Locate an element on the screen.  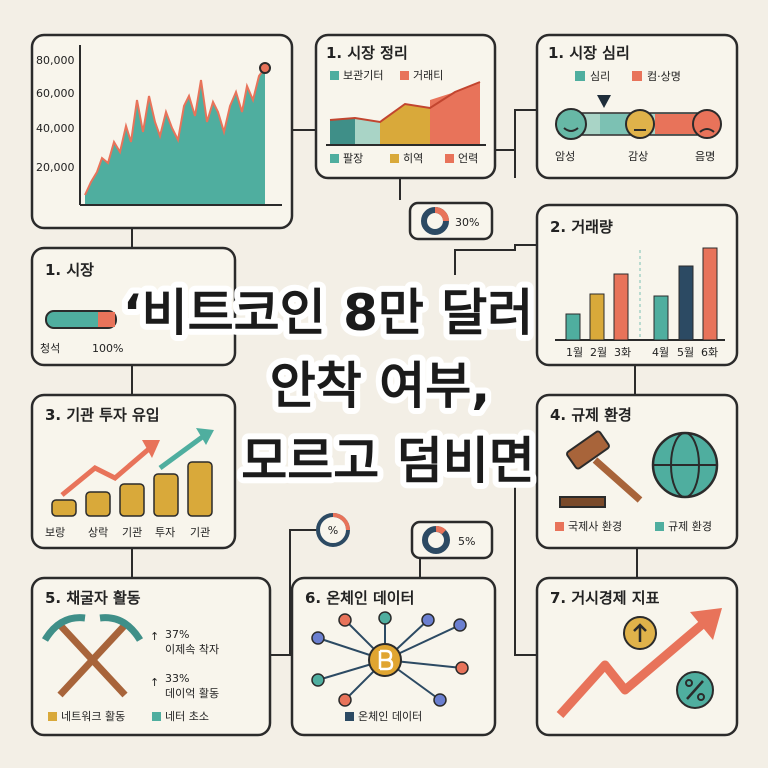
stat-label: 이제속 착자 is located at coordinates (192, 649).